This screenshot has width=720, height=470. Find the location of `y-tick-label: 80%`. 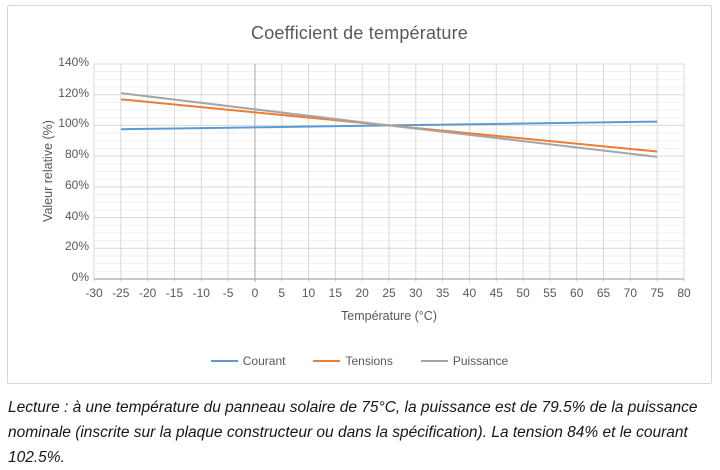

y-tick-label: 80% is located at coordinates (76, 154).